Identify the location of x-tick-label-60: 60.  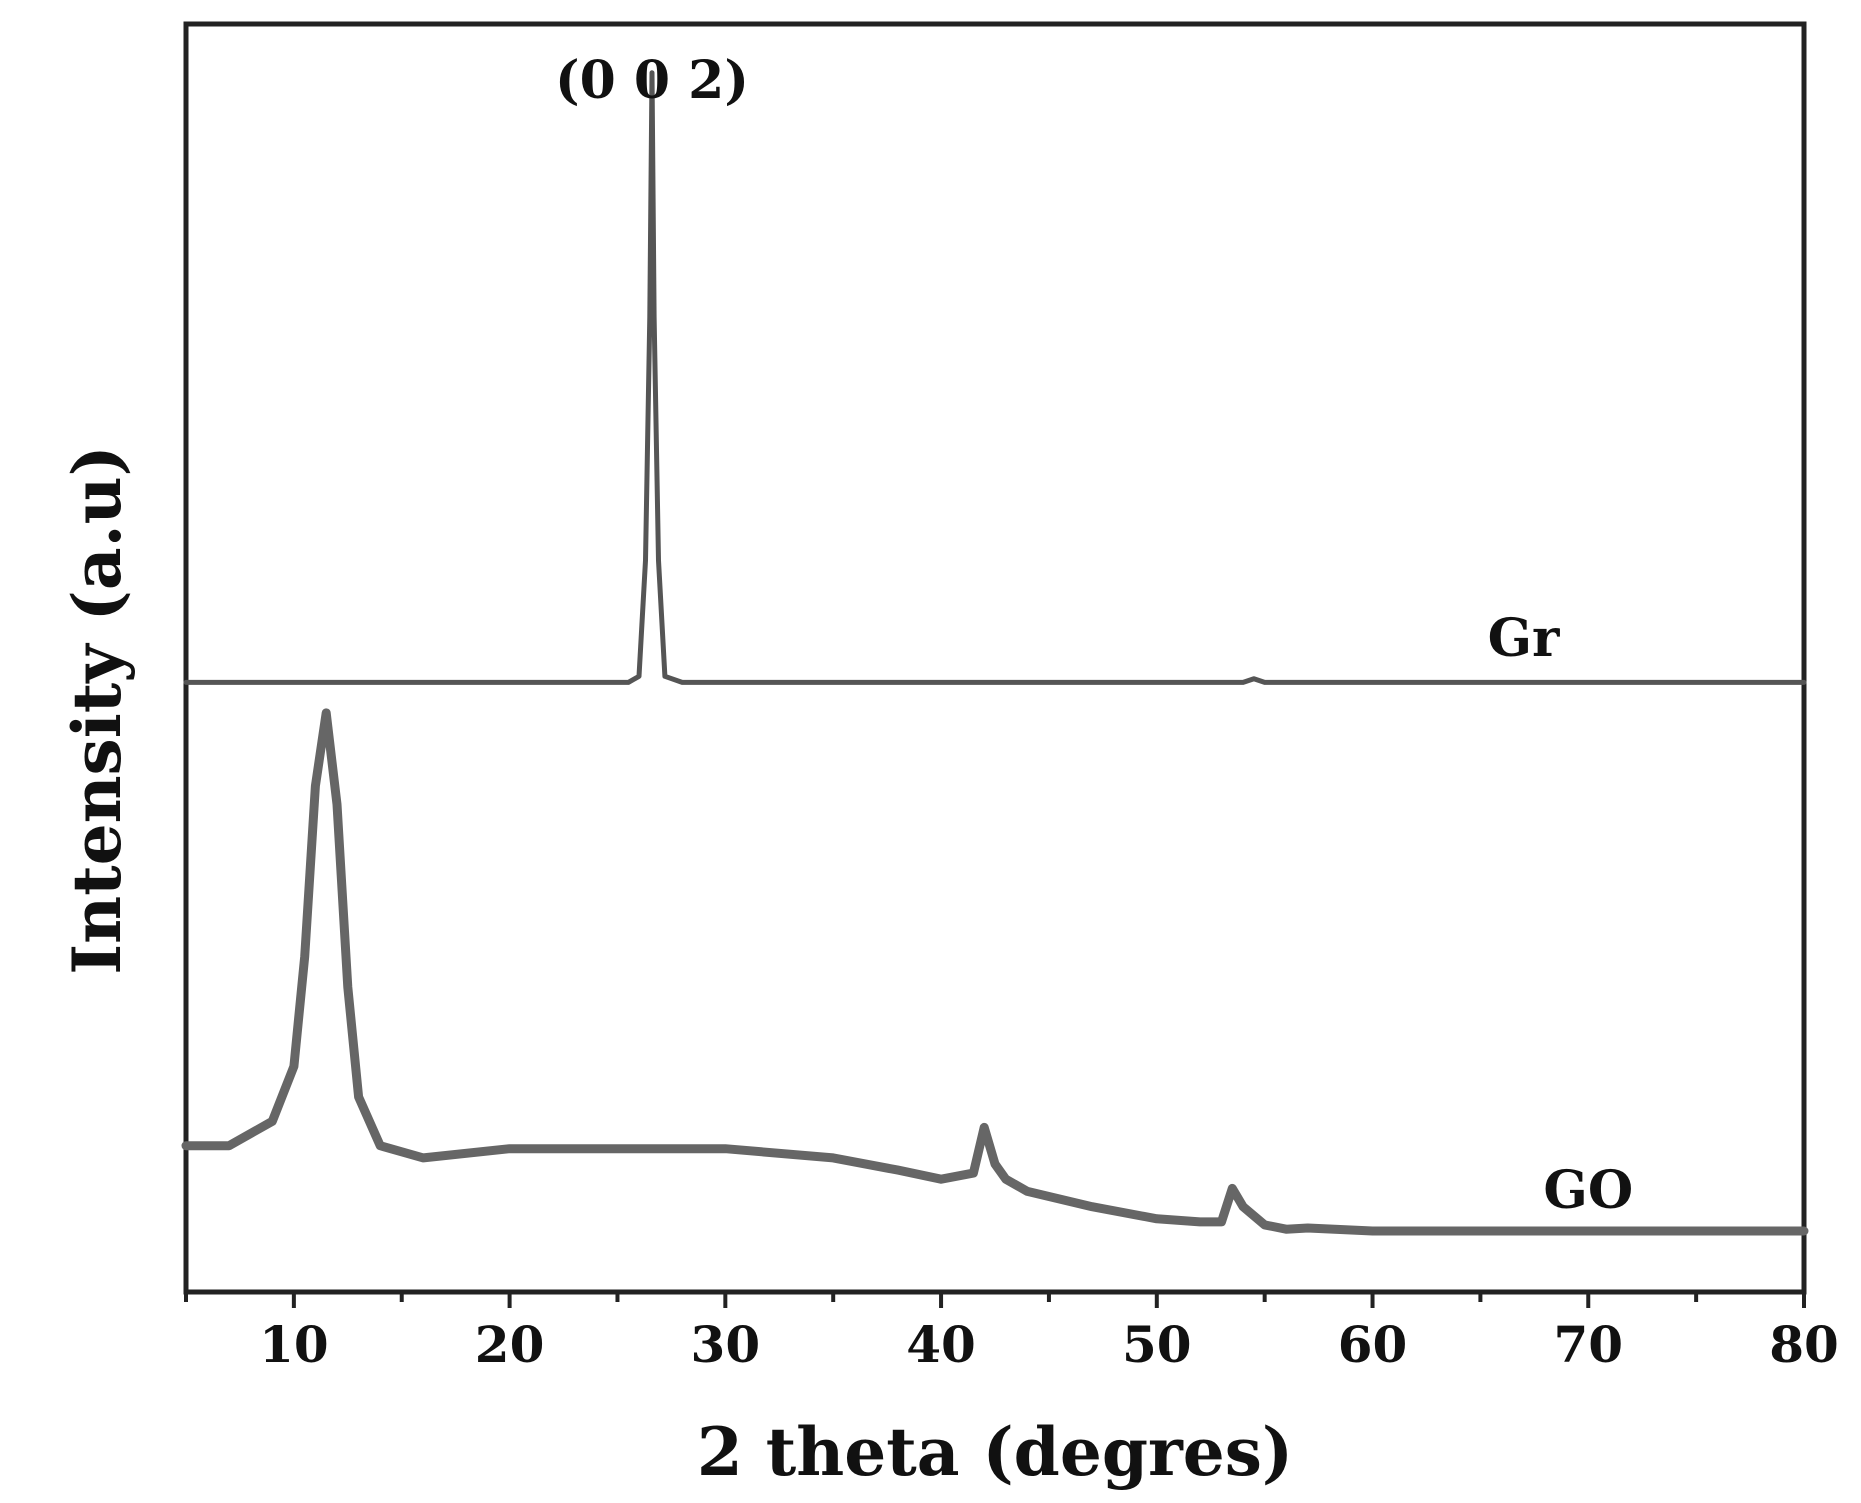
(1373, 1344).